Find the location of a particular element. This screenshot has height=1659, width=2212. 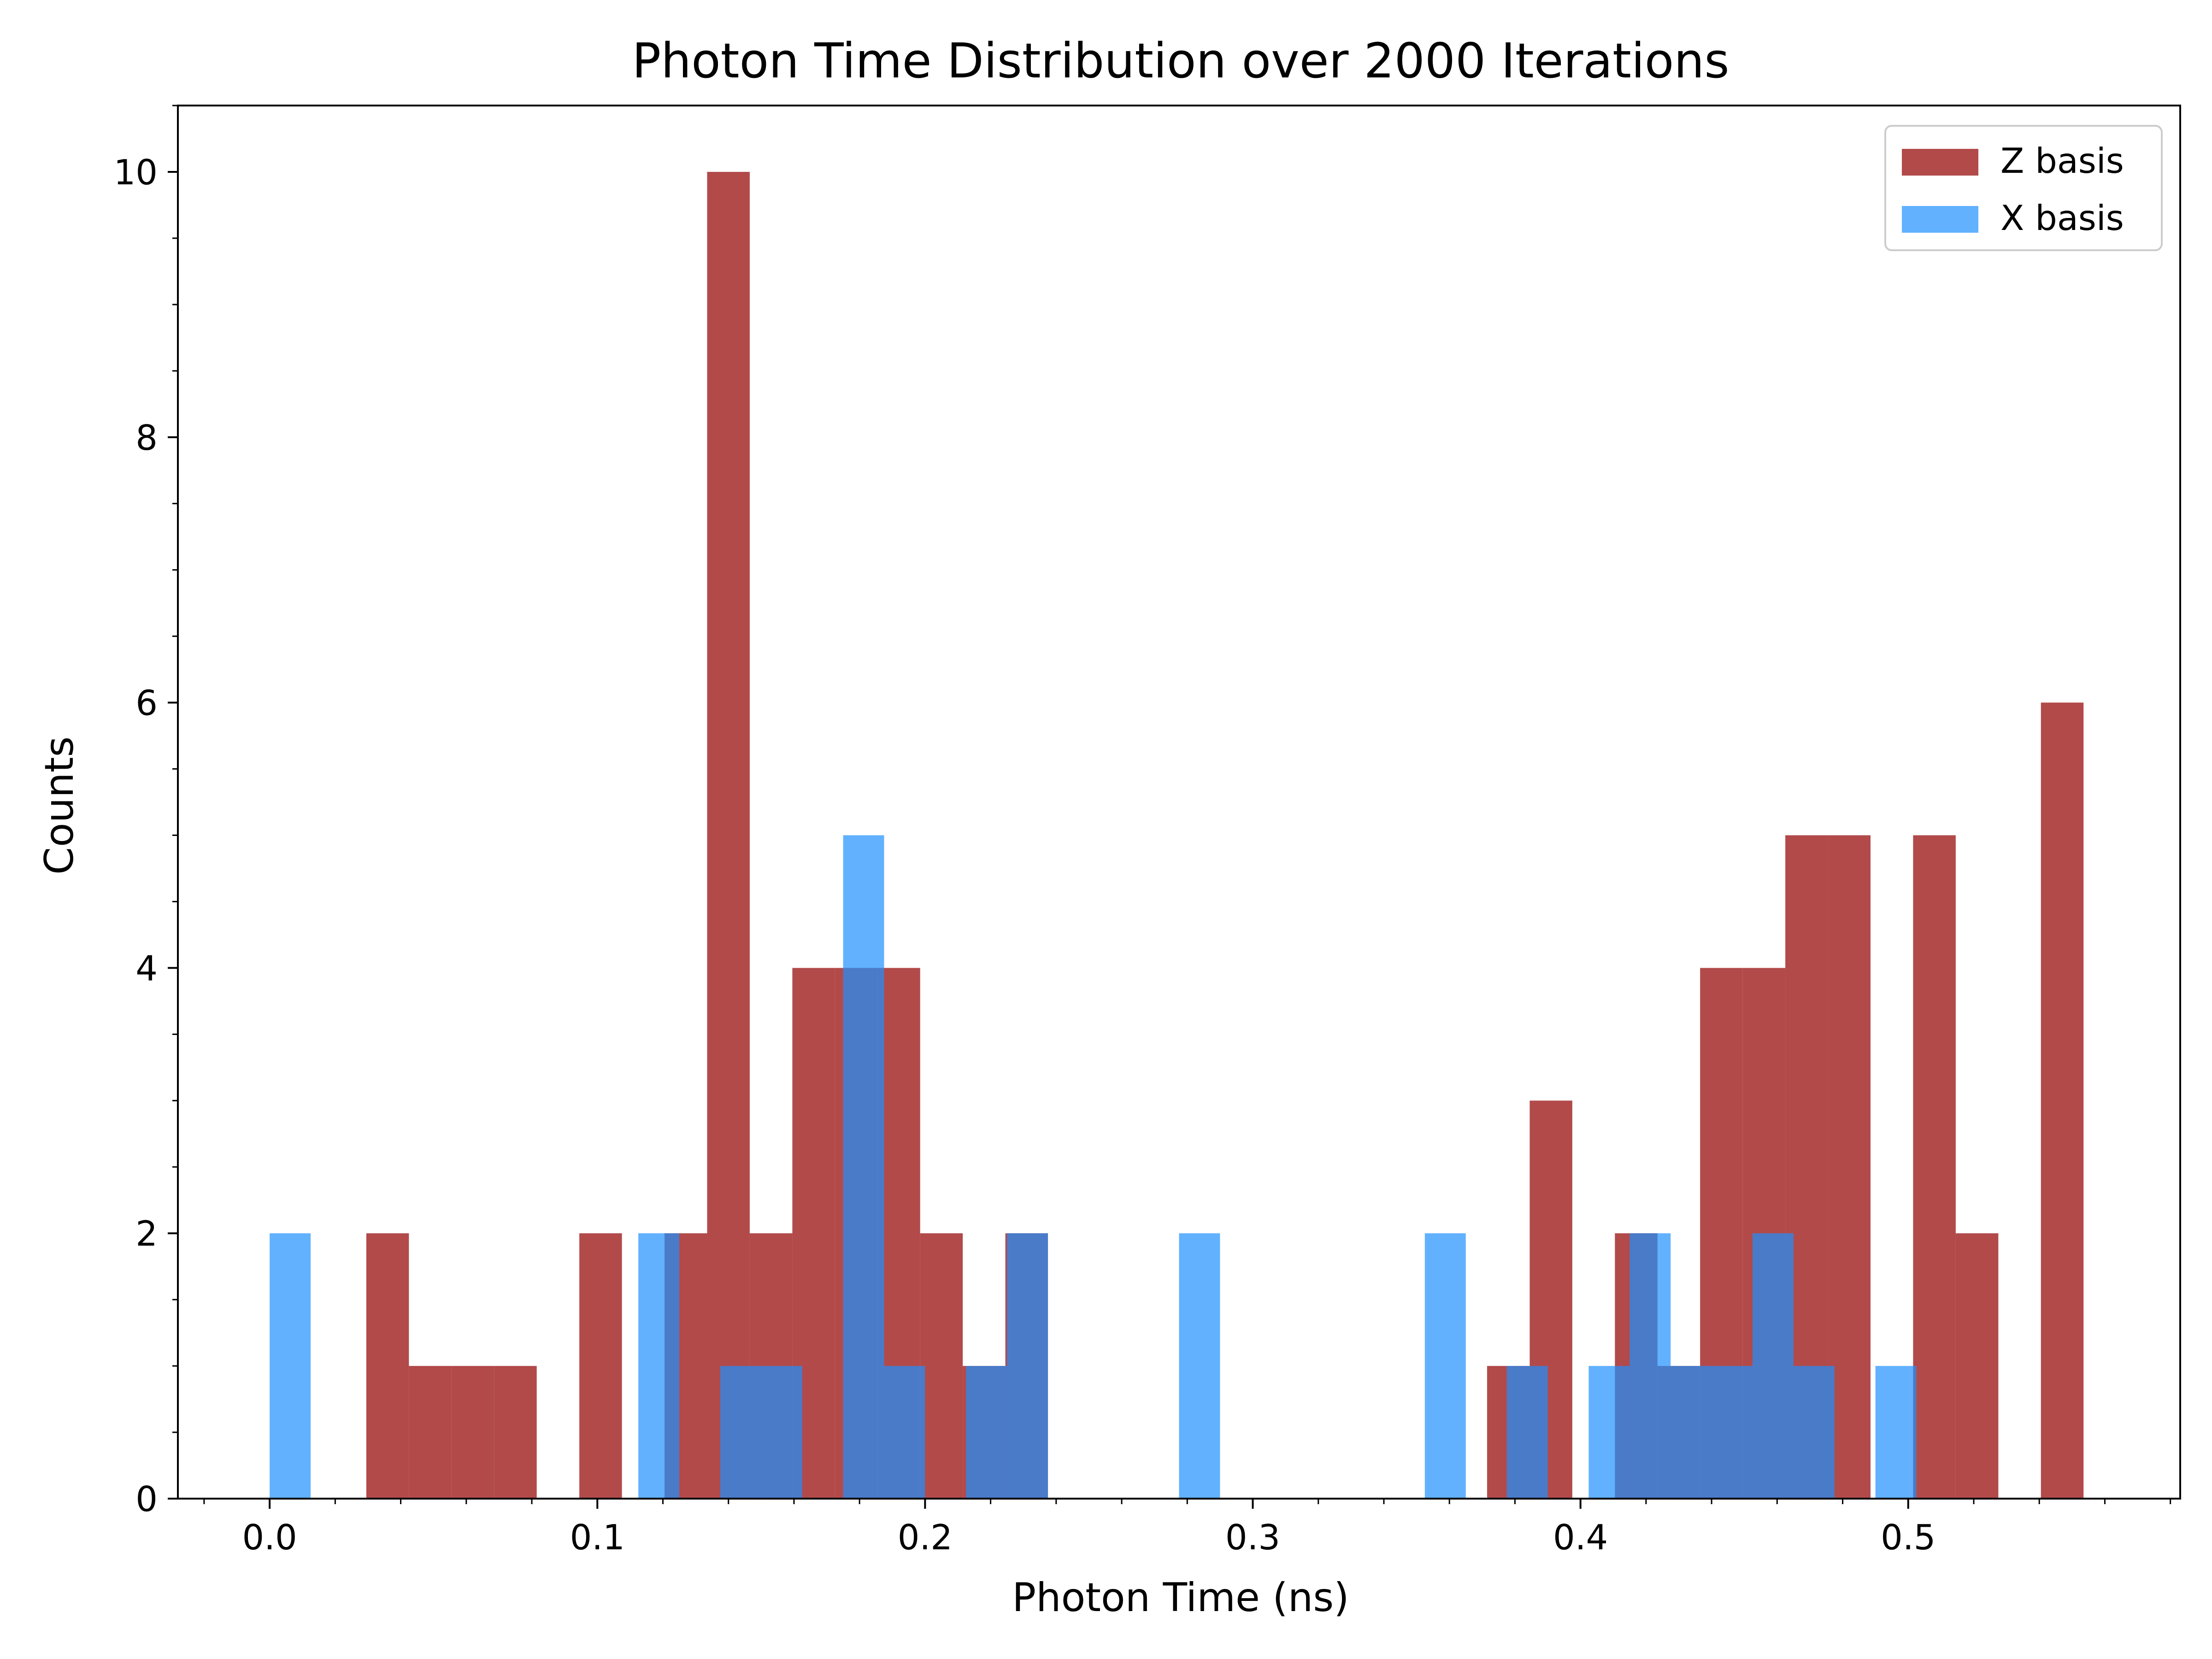

x-tick-label: 0.1 is located at coordinates (597, 1537).